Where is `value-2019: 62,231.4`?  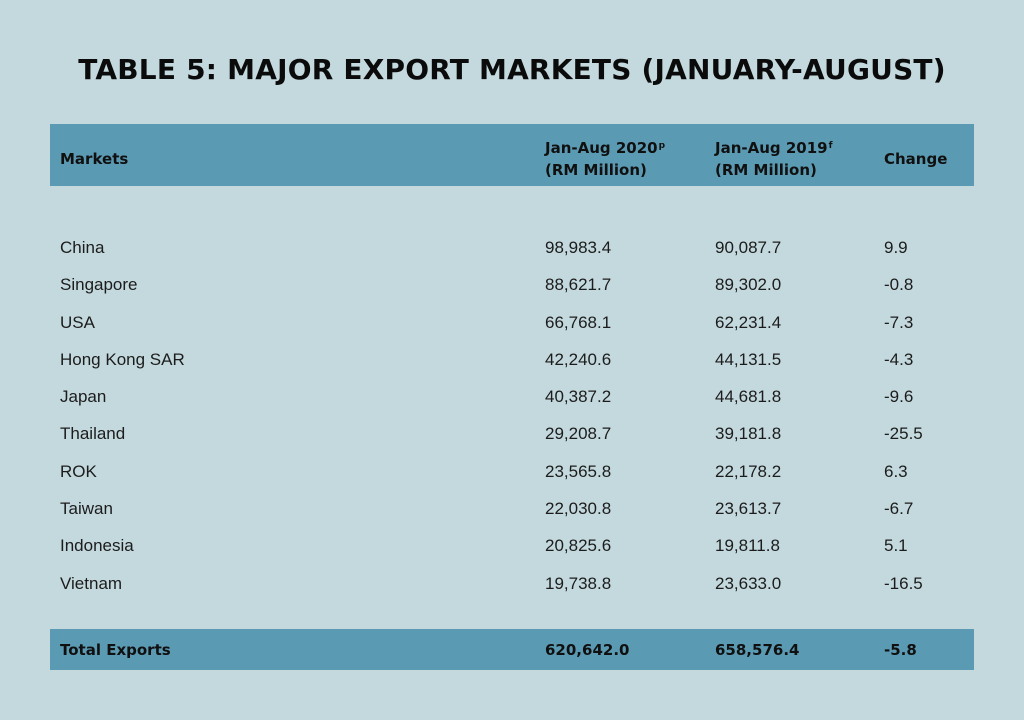 value-2019: 62,231.4 is located at coordinates (748, 322).